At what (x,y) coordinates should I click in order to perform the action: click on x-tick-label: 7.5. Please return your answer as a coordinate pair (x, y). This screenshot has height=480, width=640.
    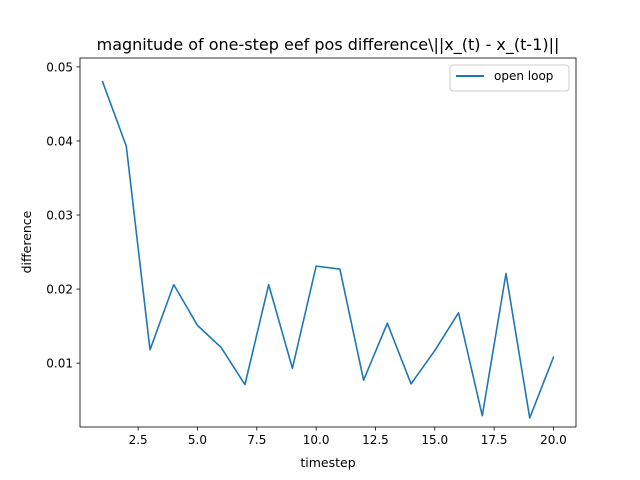
    Looking at the image, I should click on (256, 440).